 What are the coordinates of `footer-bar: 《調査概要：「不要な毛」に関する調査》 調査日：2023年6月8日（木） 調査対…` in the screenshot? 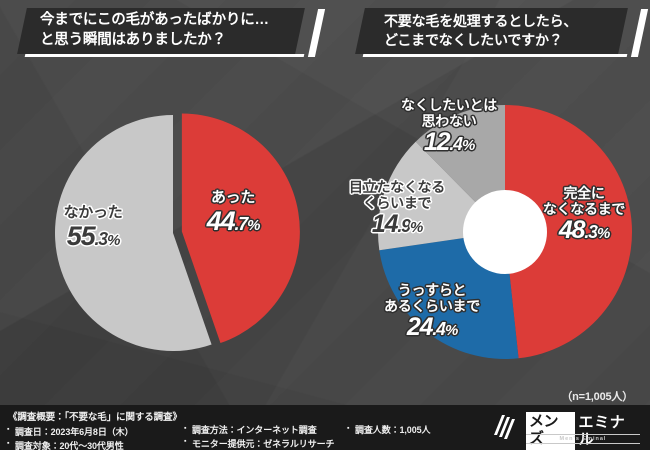 It's located at (325, 427).